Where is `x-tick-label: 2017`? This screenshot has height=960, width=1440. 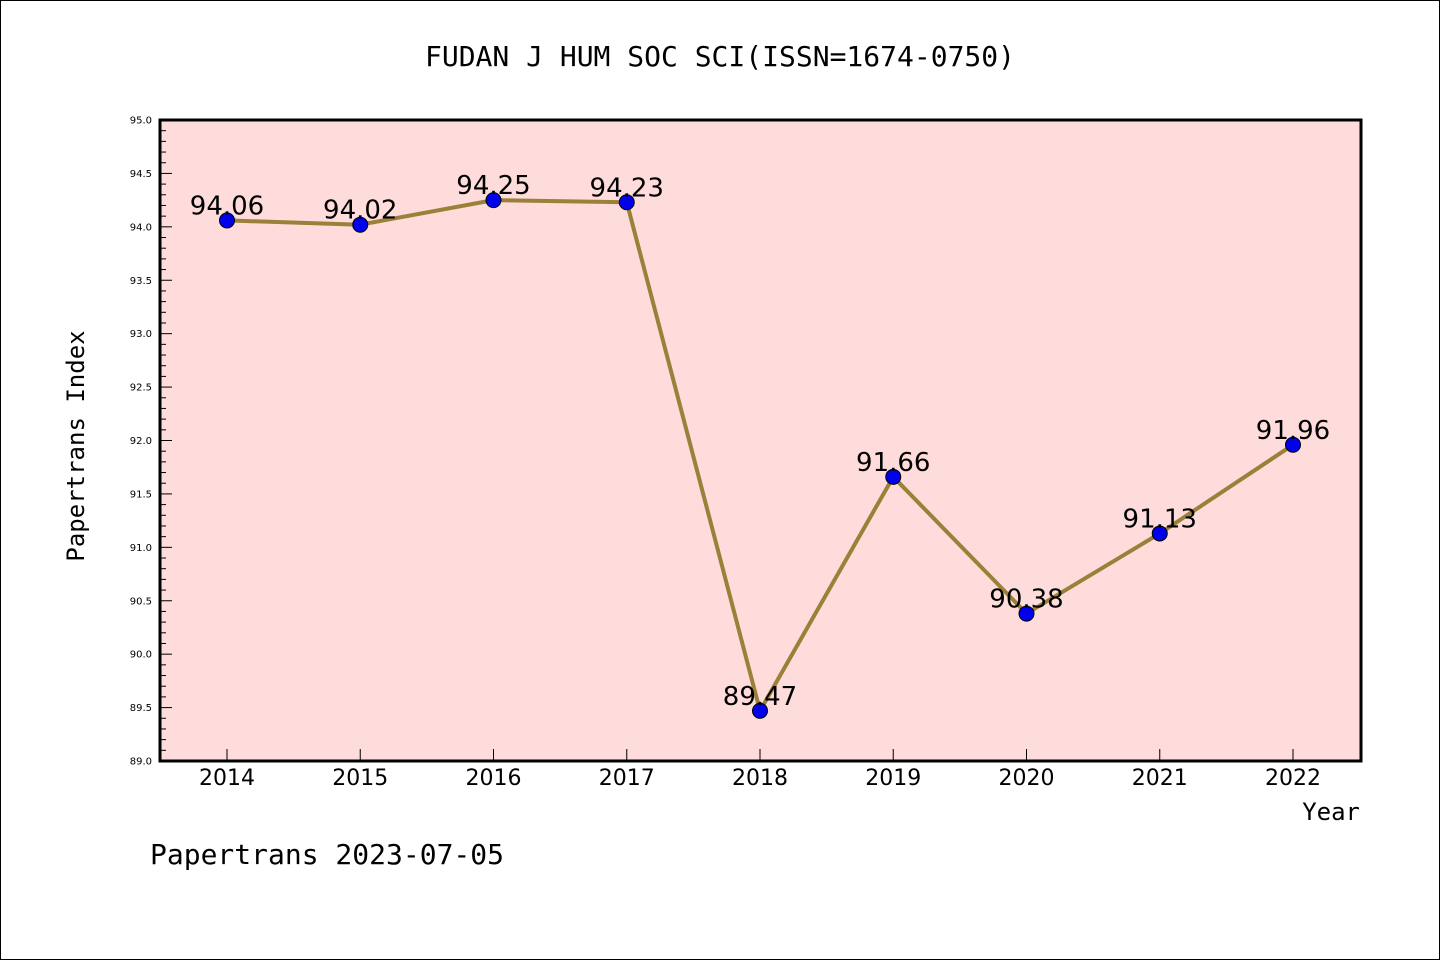
x-tick-label: 2017 is located at coordinates (627, 778).